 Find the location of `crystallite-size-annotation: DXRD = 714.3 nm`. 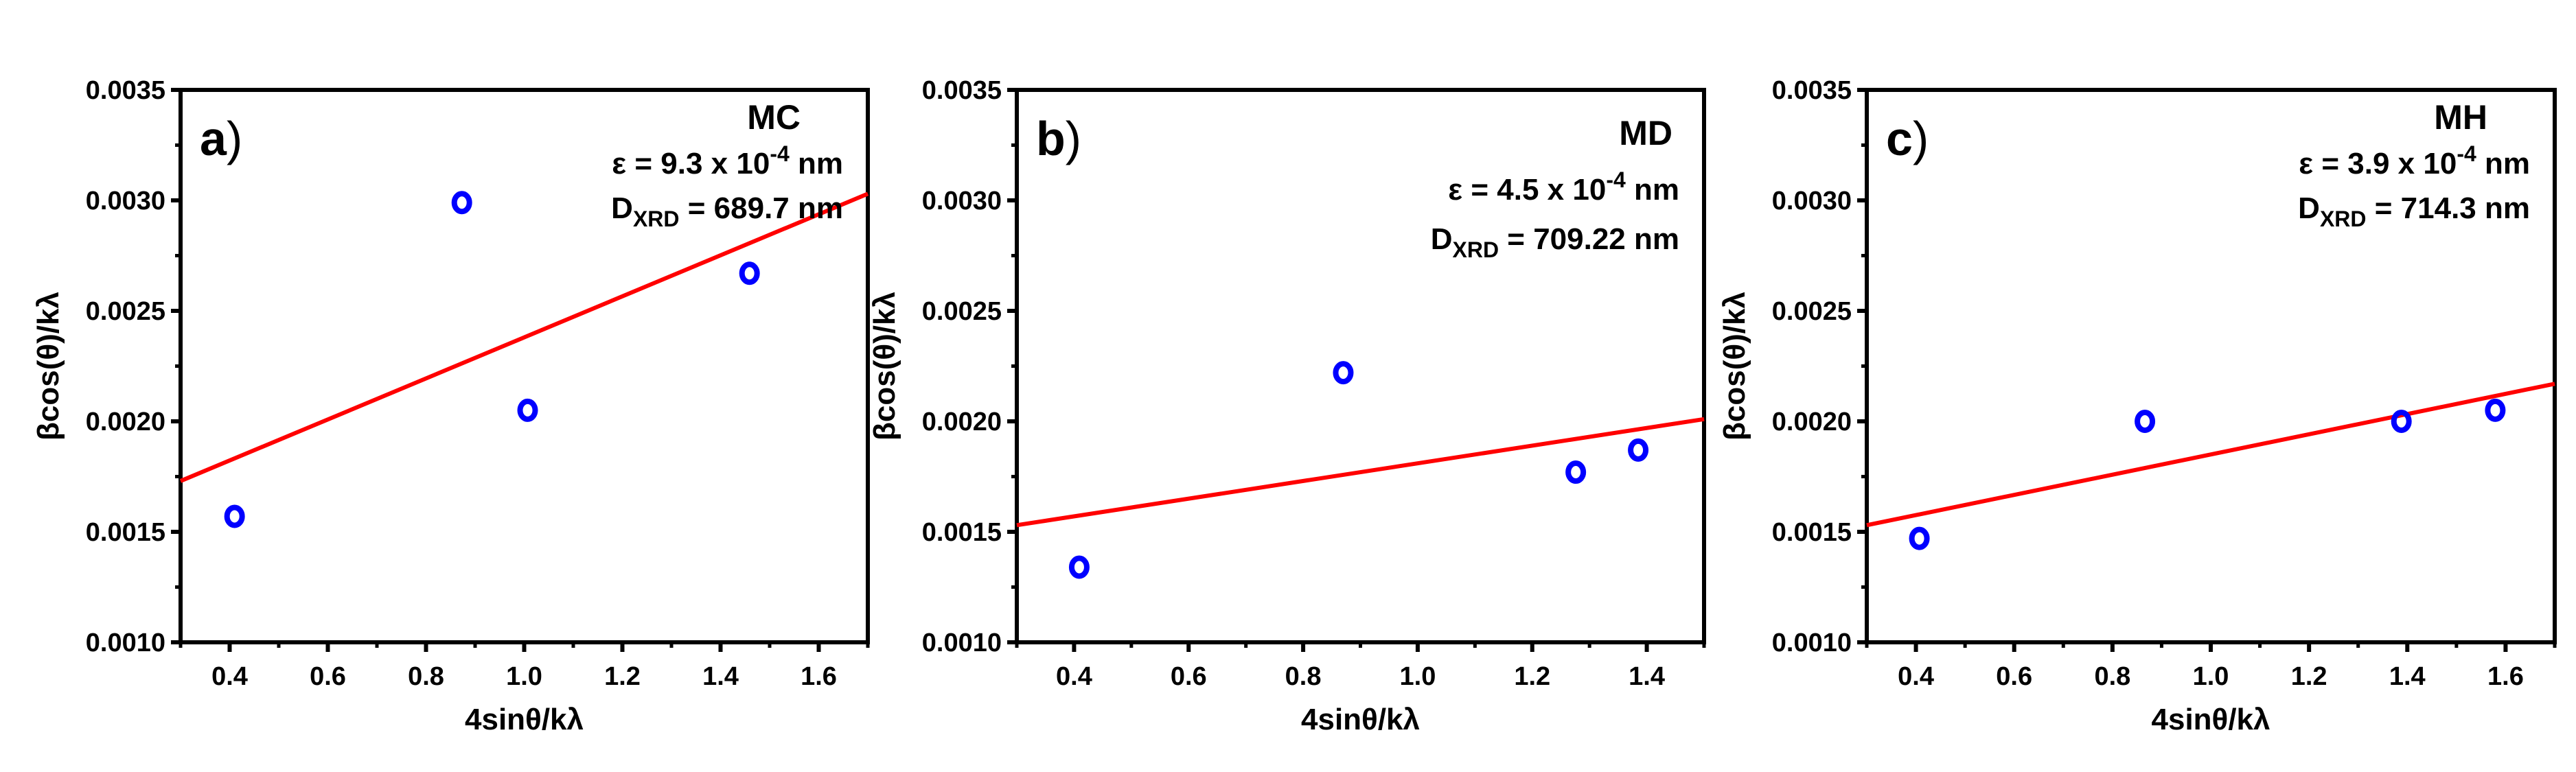

crystallite-size-annotation: DXRD = 714.3 nm is located at coordinates (2414, 211).